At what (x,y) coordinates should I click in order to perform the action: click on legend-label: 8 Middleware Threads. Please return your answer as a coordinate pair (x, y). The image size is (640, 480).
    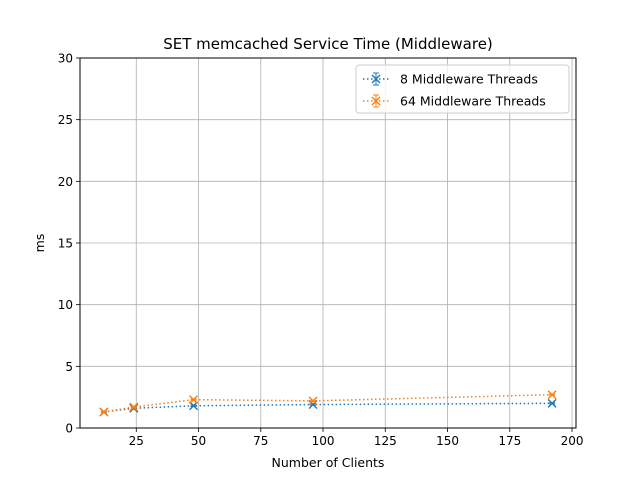
    Looking at the image, I should click on (469, 79).